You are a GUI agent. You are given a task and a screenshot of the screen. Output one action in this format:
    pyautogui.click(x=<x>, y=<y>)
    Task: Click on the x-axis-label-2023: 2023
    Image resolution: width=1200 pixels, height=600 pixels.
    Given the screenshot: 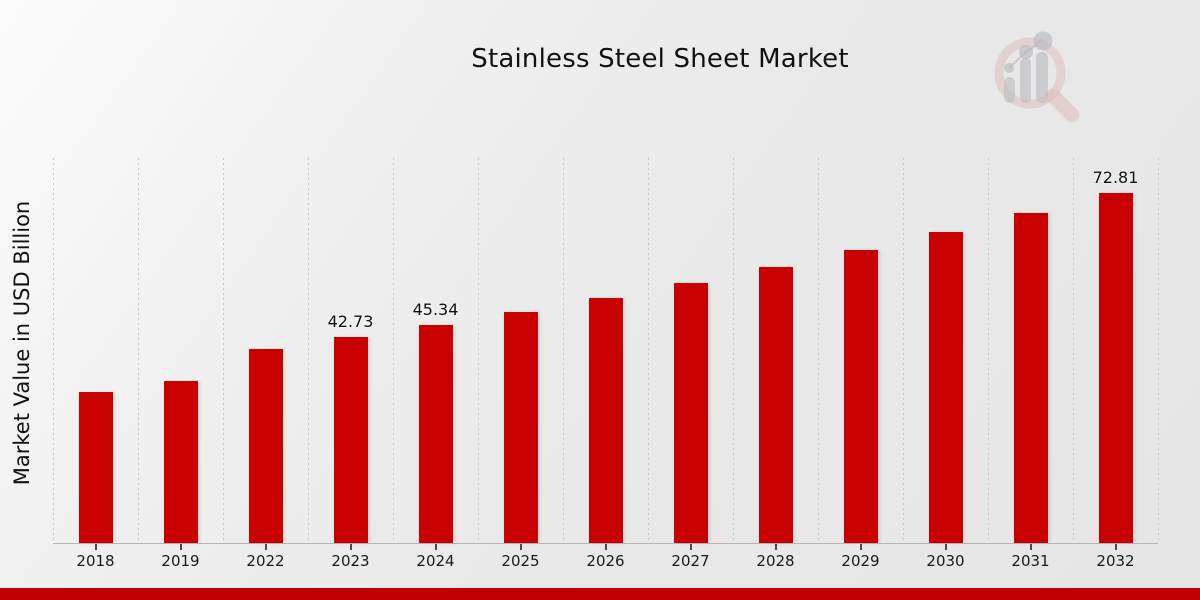 What is the action you would take?
    pyautogui.click(x=350, y=561)
    